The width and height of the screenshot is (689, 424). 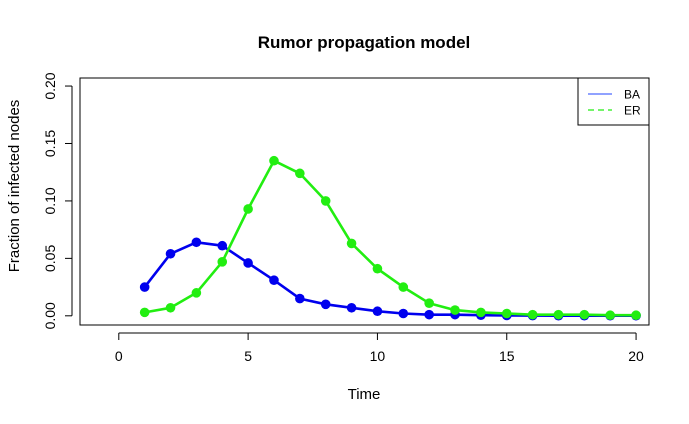 What do you see at coordinates (50, 200) in the screenshot?
I see `y-tick-label: 0.10` at bounding box center [50, 200].